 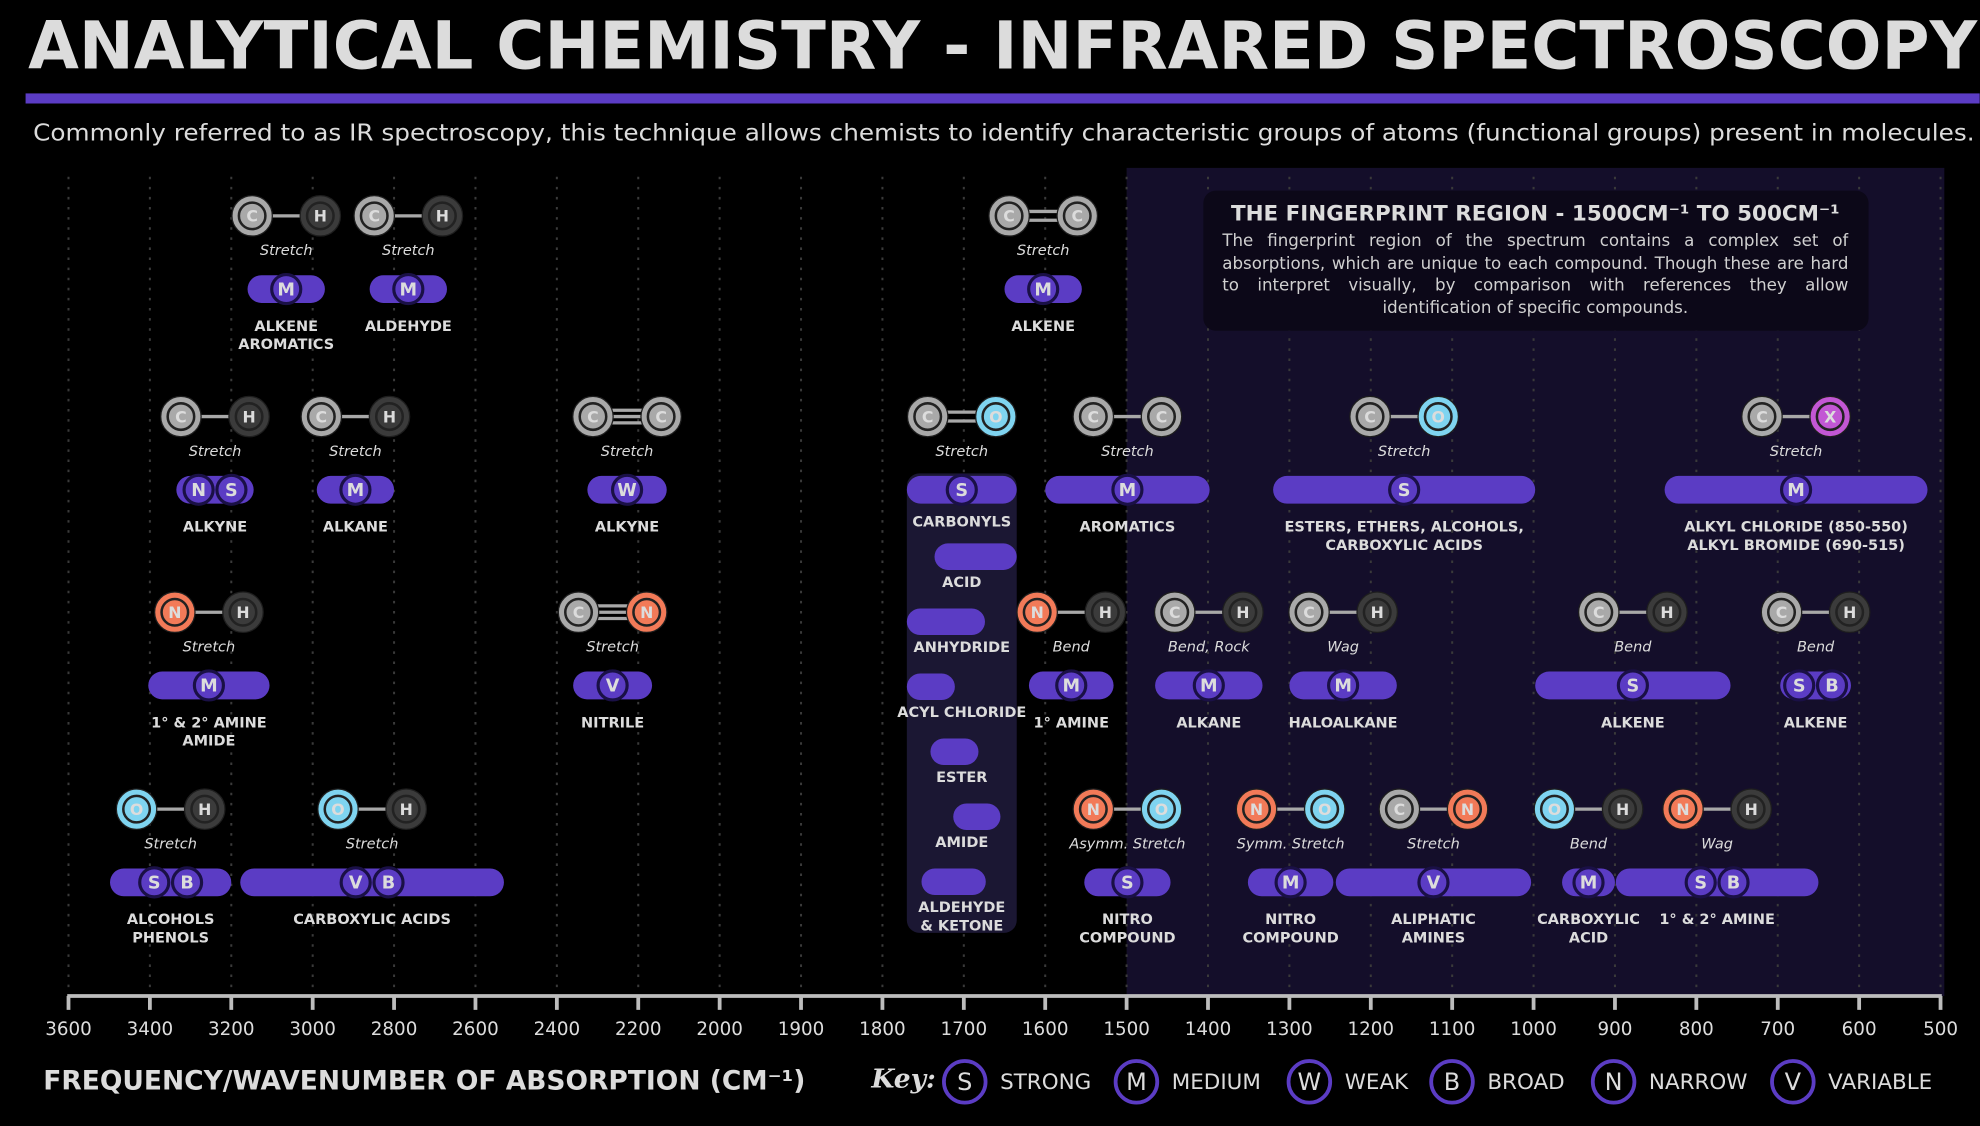 What do you see at coordinates (1216, 1082) in the screenshot?
I see `key-label: MEDIUM` at bounding box center [1216, 1082].